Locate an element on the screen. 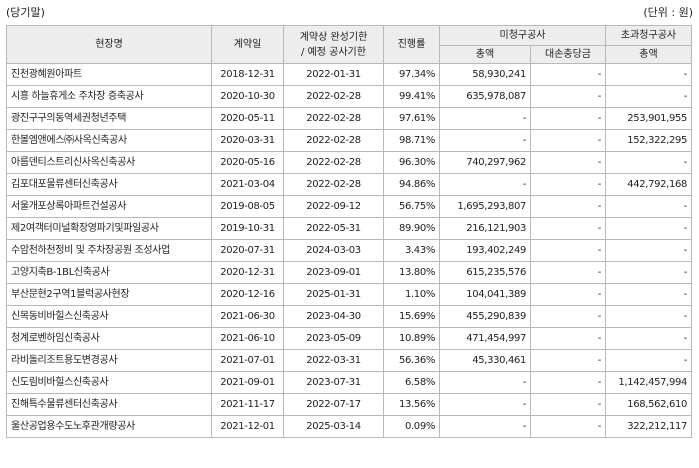 This screenshot has height=468, width=699. header-contract-date: 계약일 is located at coordinates (247, 44).